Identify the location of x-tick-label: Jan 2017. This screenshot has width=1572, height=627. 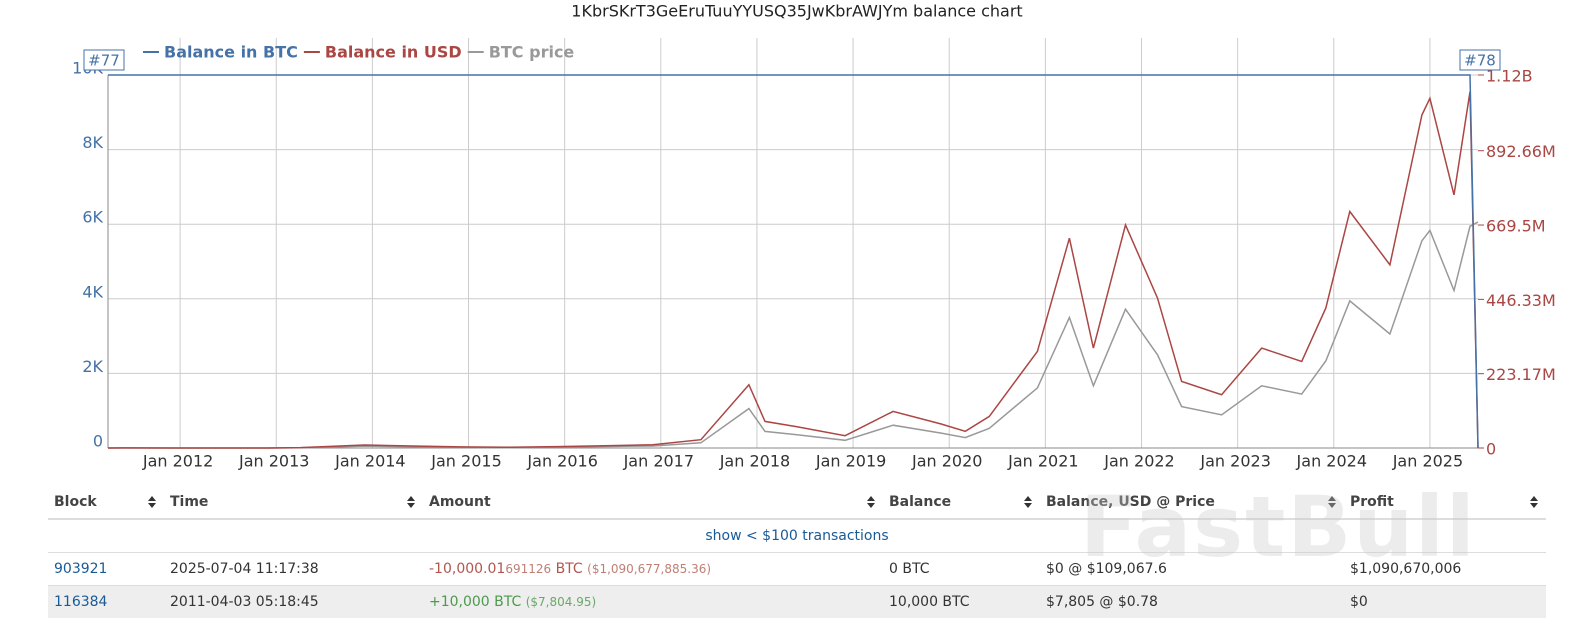
(658, 461).